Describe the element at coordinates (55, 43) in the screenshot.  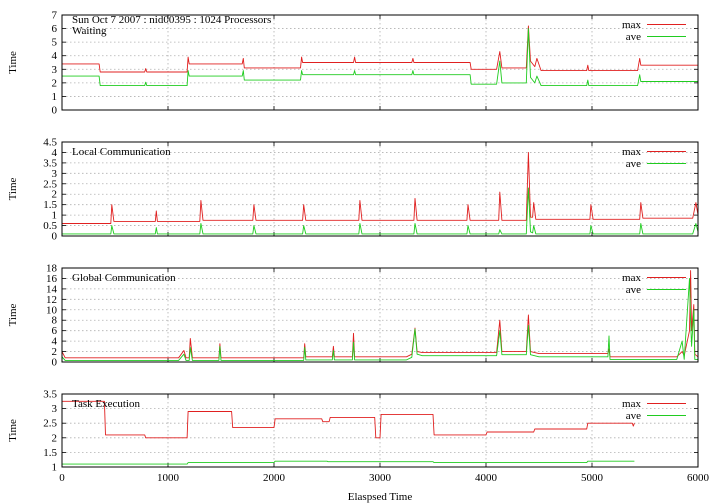
I see `y-tick-label: 5` at that location.